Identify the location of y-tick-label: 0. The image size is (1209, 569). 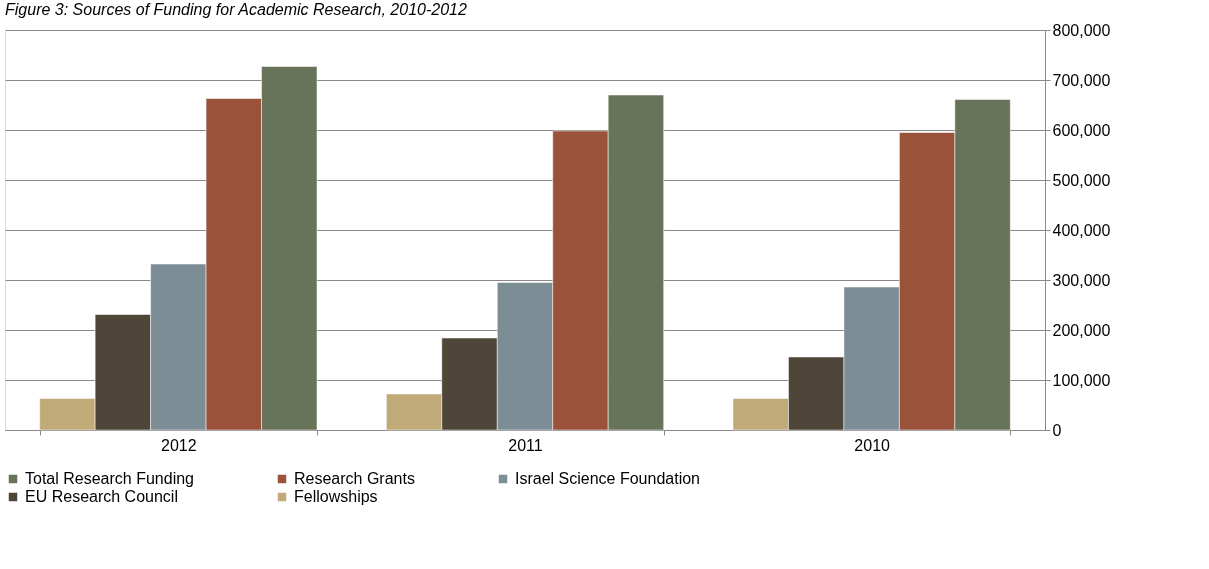
(1057, 430).